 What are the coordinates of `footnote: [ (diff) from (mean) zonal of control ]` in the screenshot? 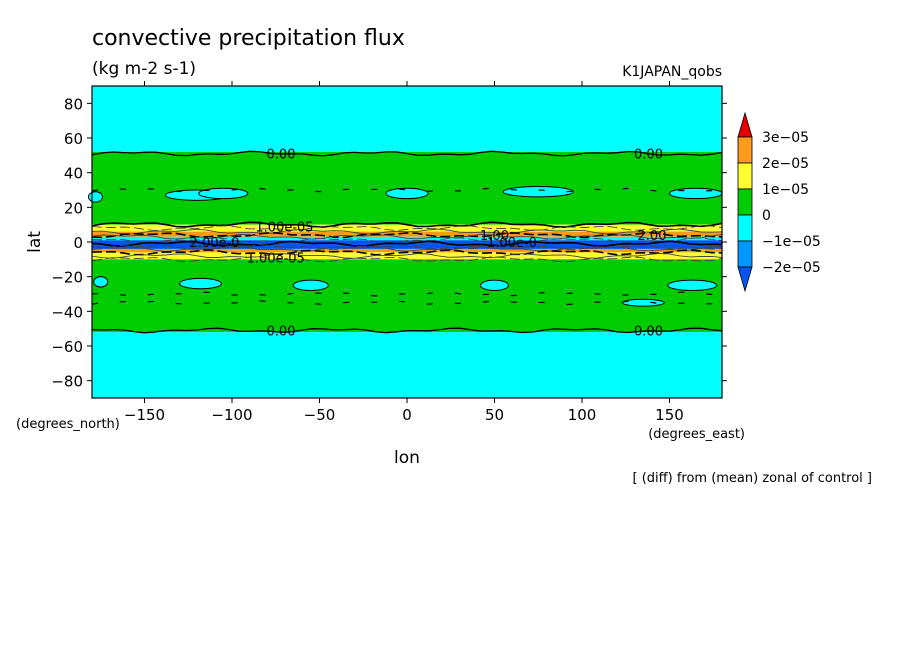 It's located at (752, 478).